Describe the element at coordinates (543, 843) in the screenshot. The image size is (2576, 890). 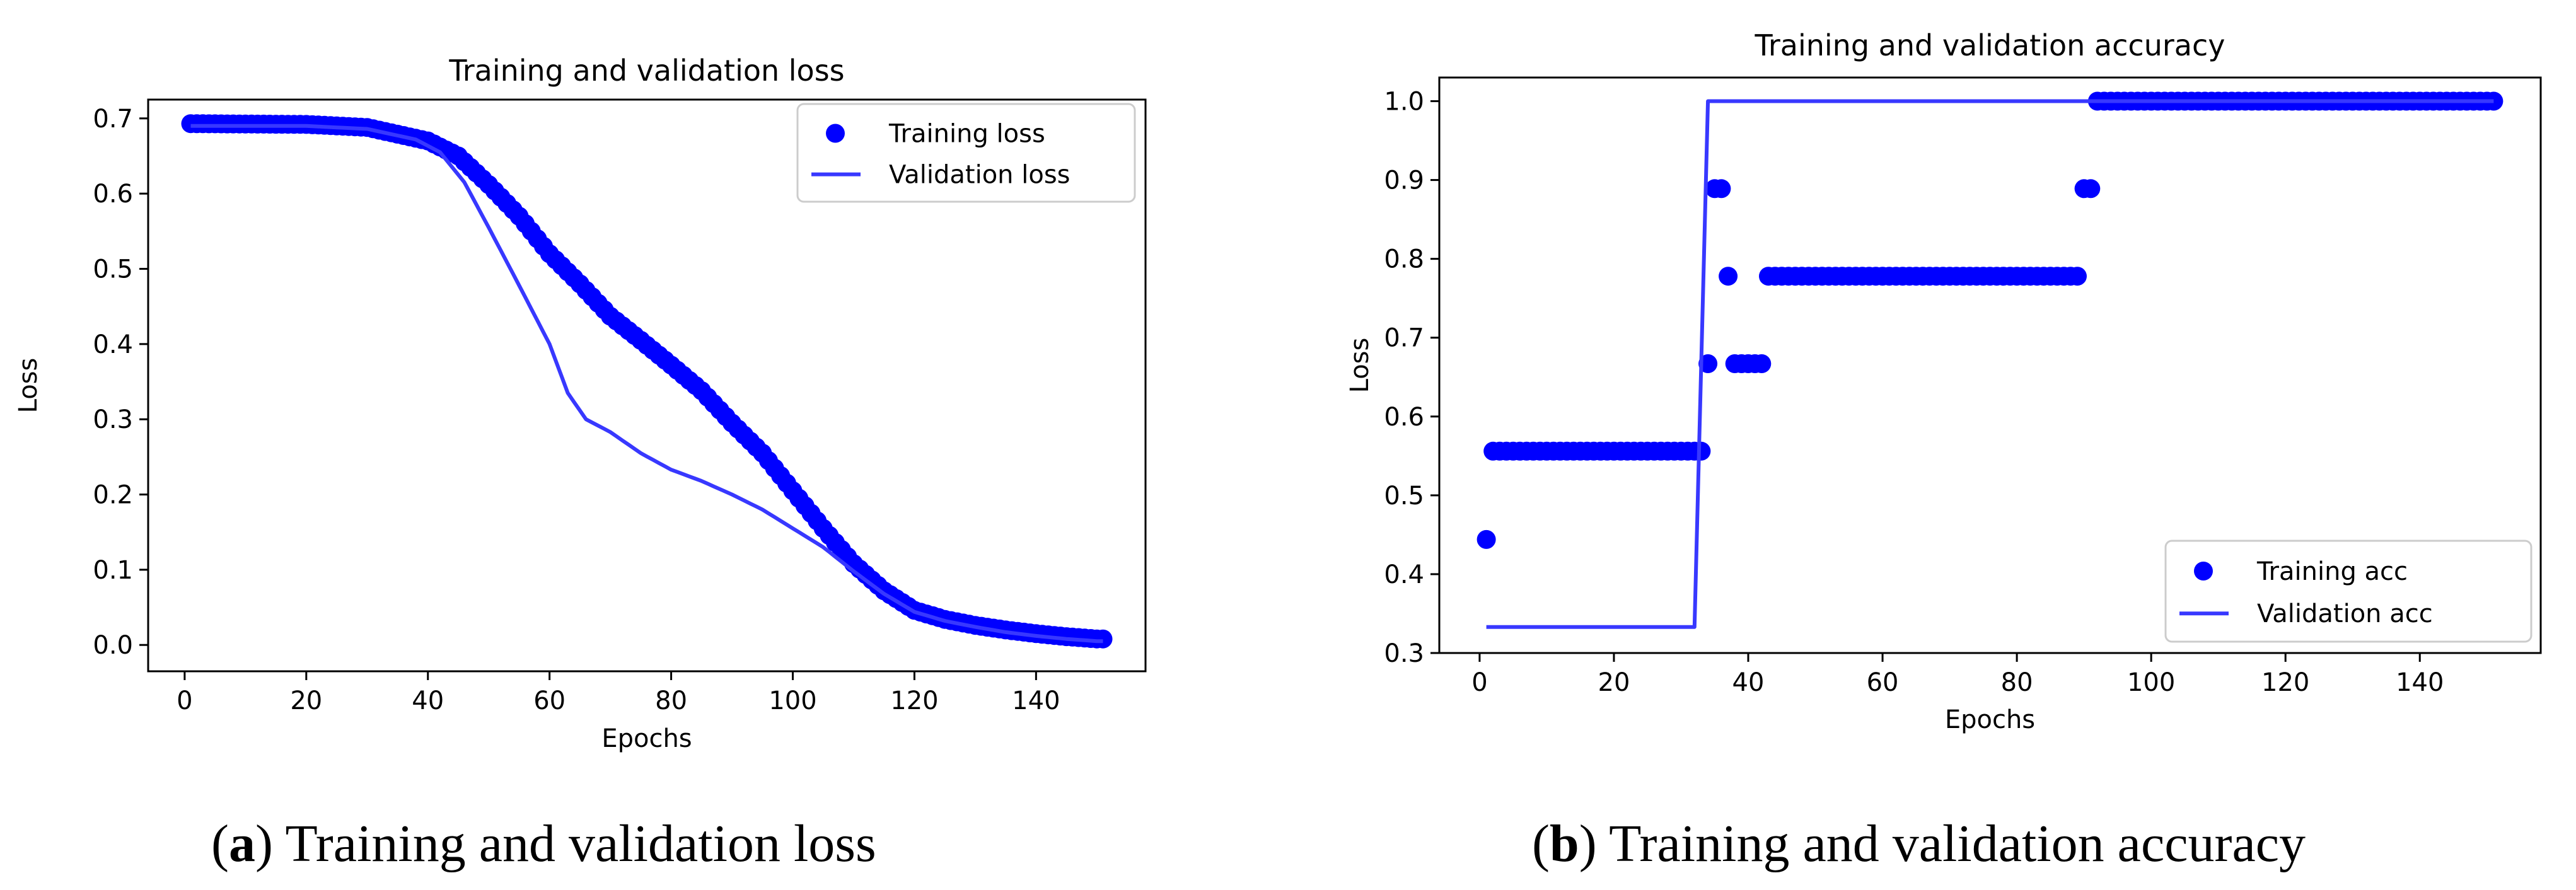
I see `caption-a: (a) Training and validation loss` at that location.